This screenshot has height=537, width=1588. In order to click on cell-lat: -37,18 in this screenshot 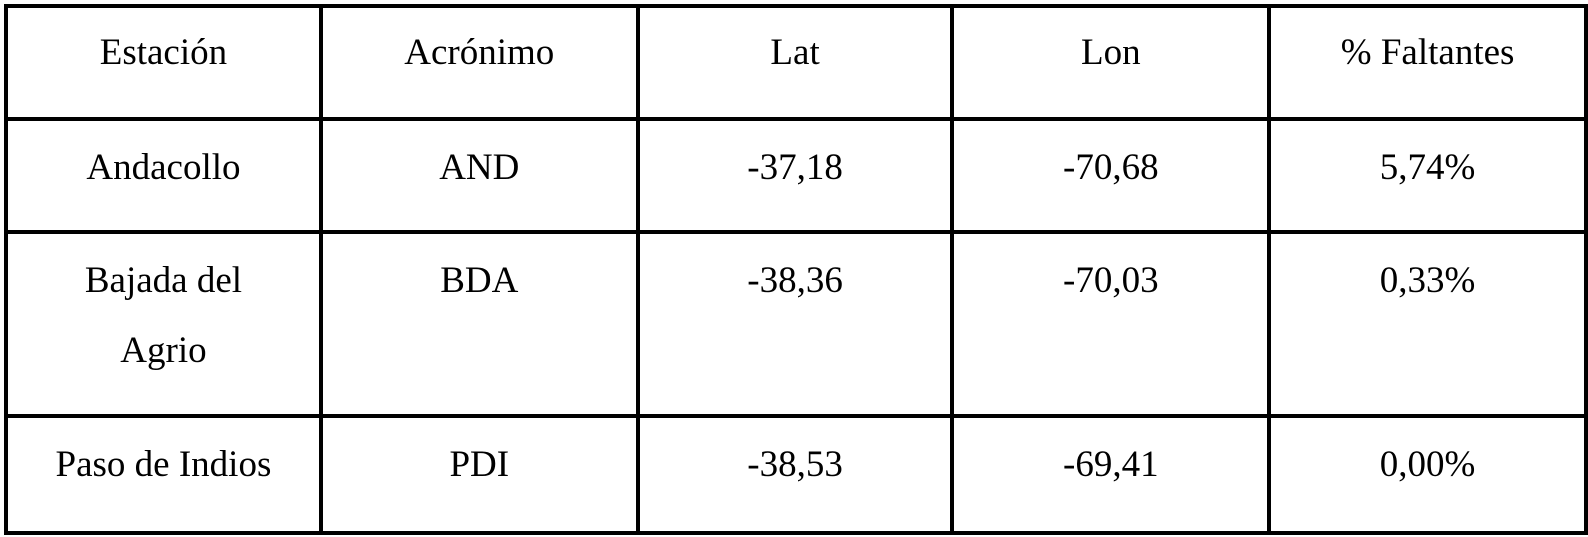, I will do `click(795, 175)`.